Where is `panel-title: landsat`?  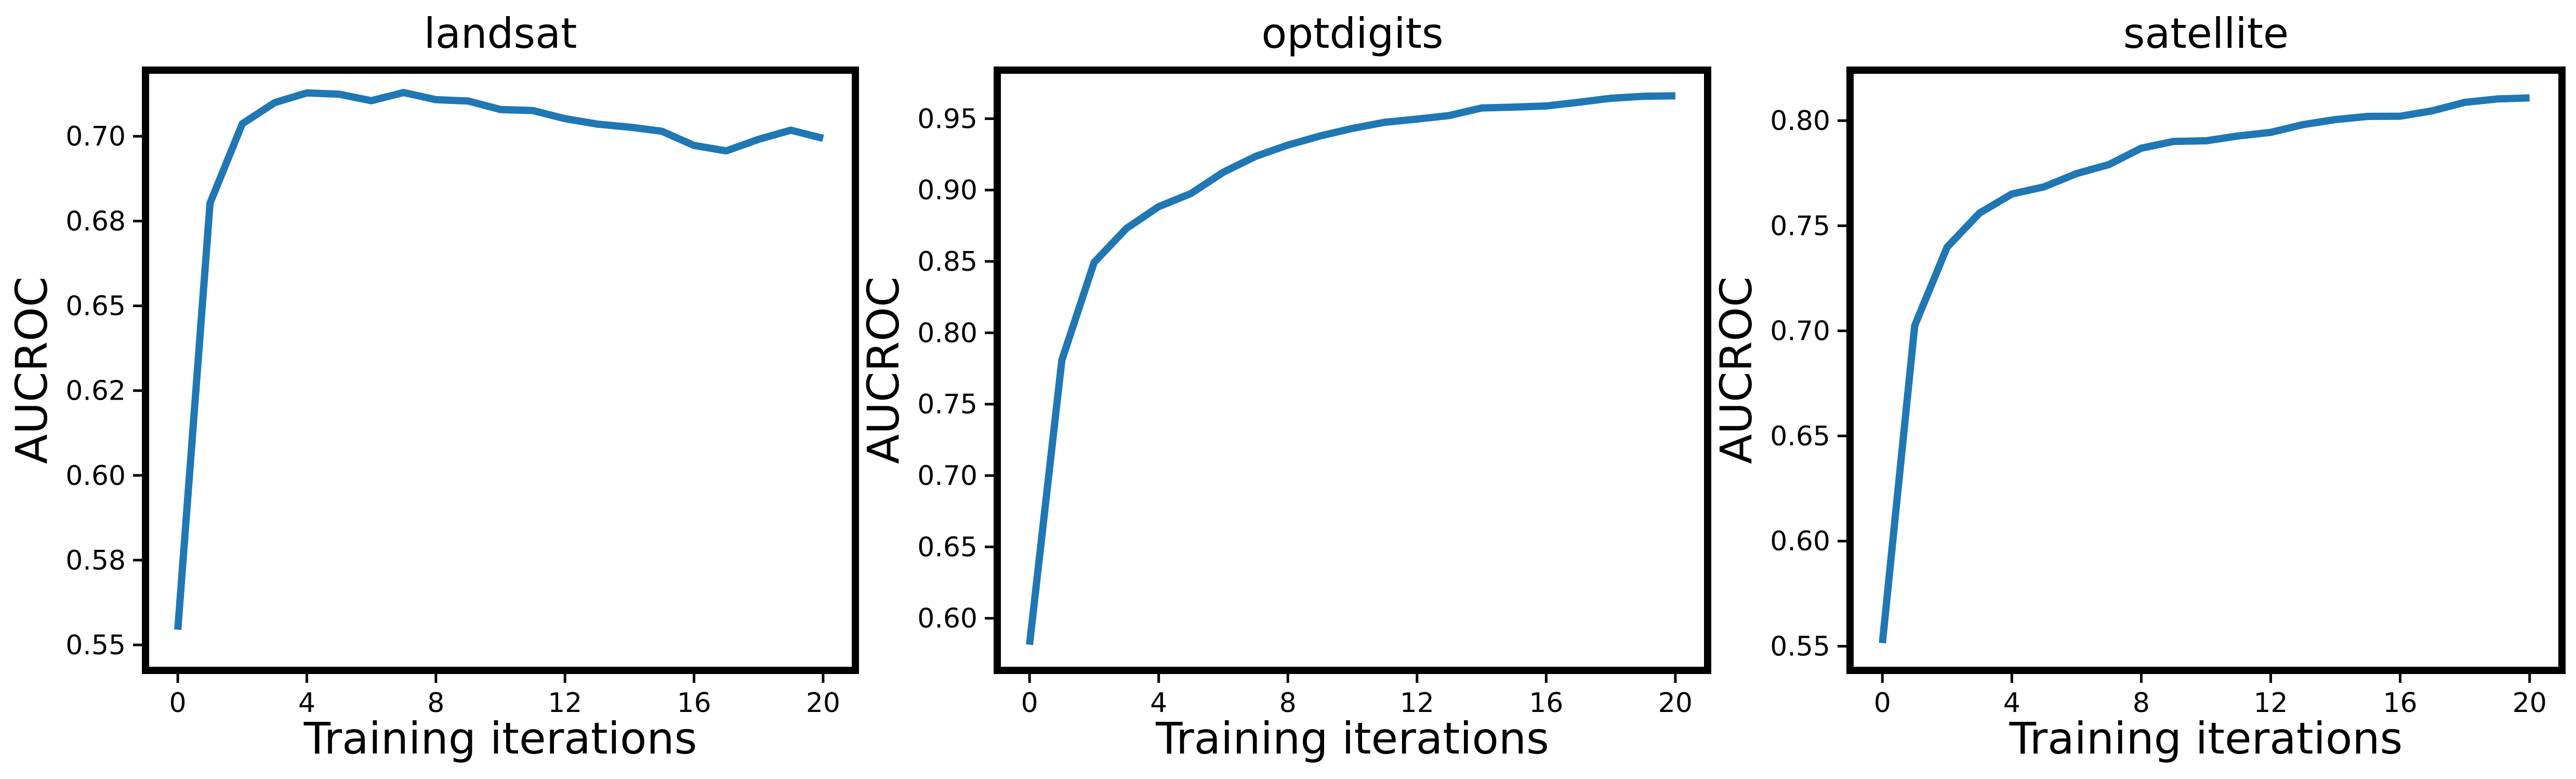 panel-title: landsat is located at coordinates (500, 33).